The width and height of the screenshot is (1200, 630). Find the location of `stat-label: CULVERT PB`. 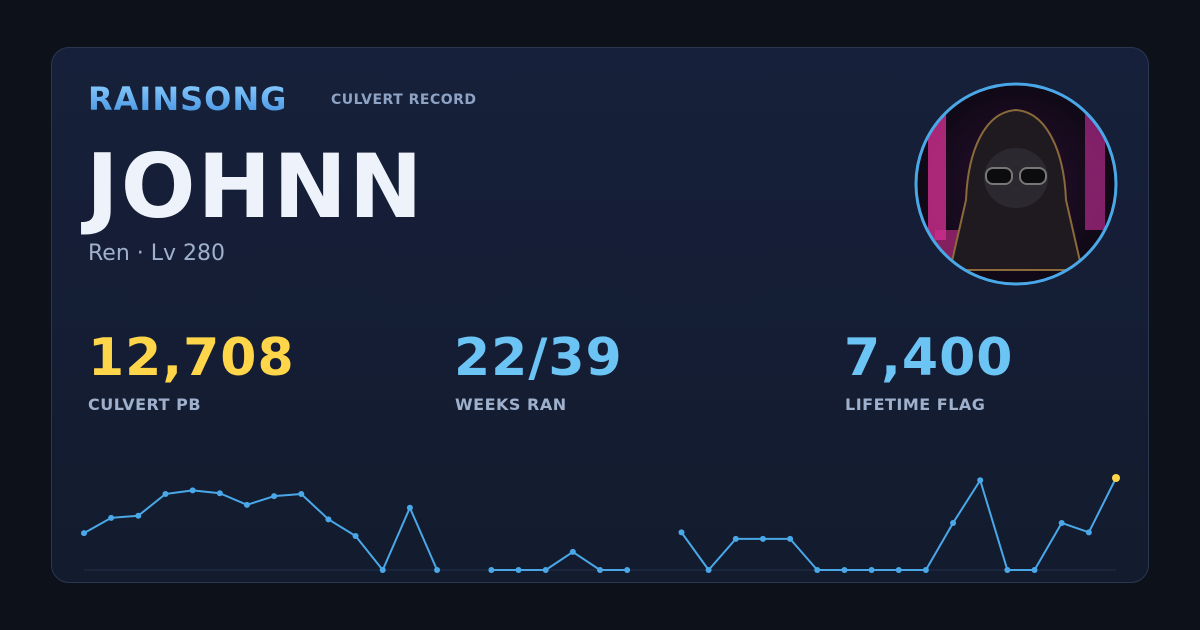

stat-label: CULVERT PB is located at coordinates (145, 404).